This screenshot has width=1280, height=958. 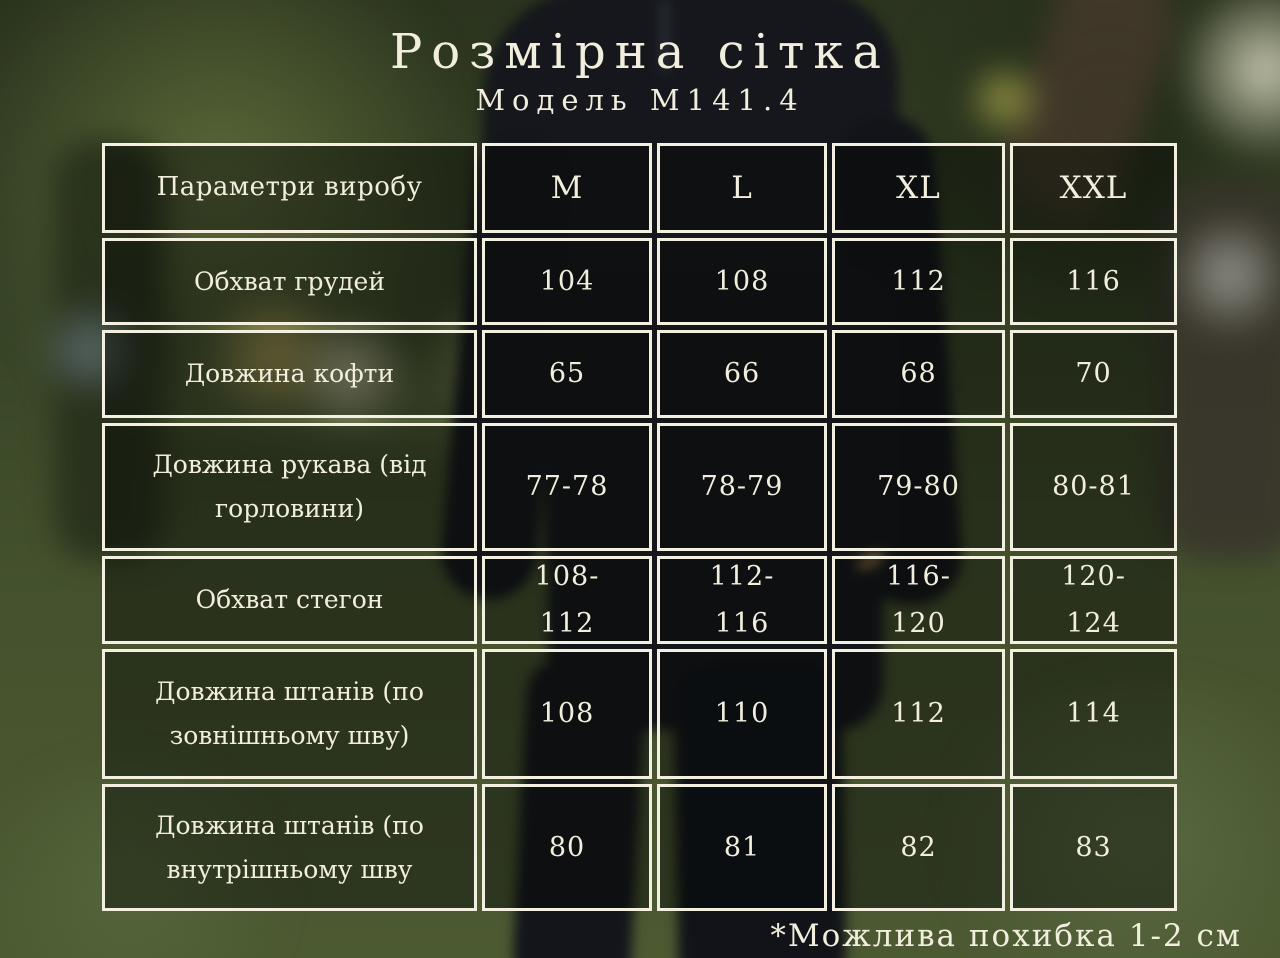 I want to click on bokeh-spot, so click(x=1227, y=275).